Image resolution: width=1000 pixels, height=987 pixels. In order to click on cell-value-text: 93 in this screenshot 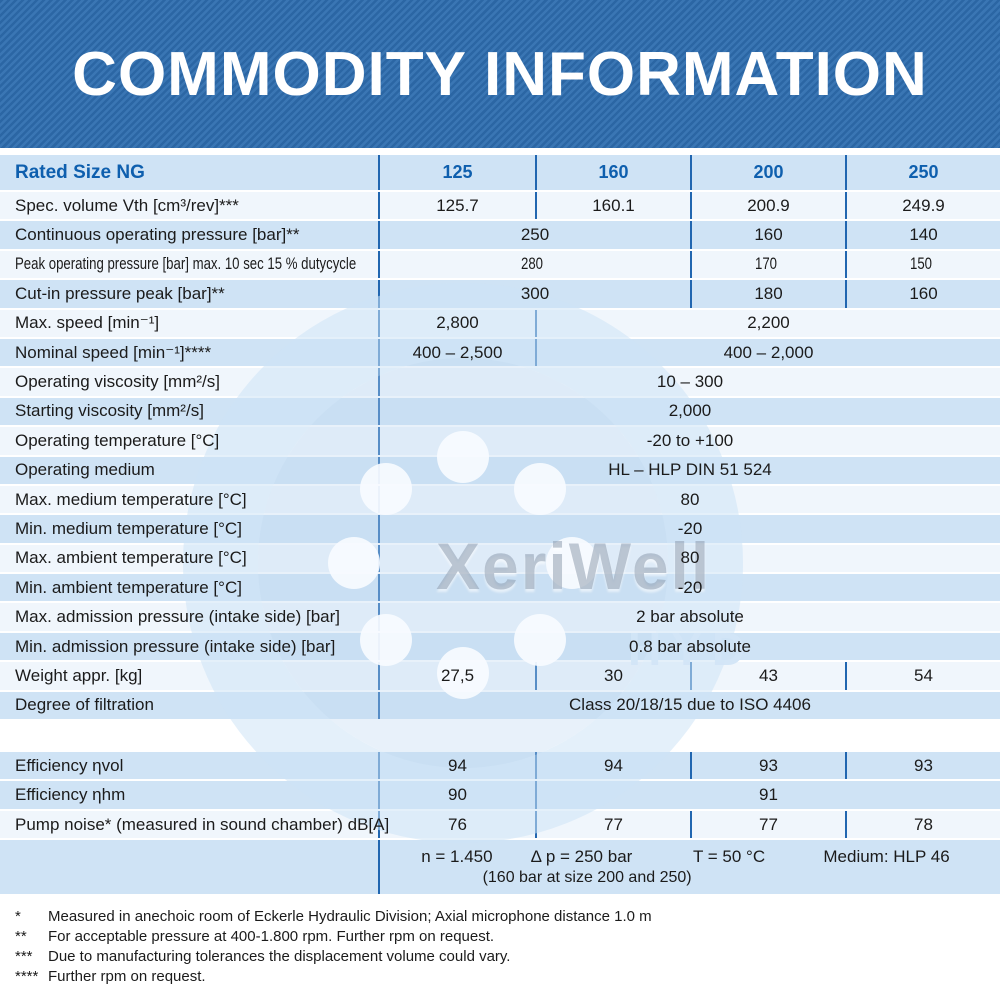, I will do `click(923, 765)`.